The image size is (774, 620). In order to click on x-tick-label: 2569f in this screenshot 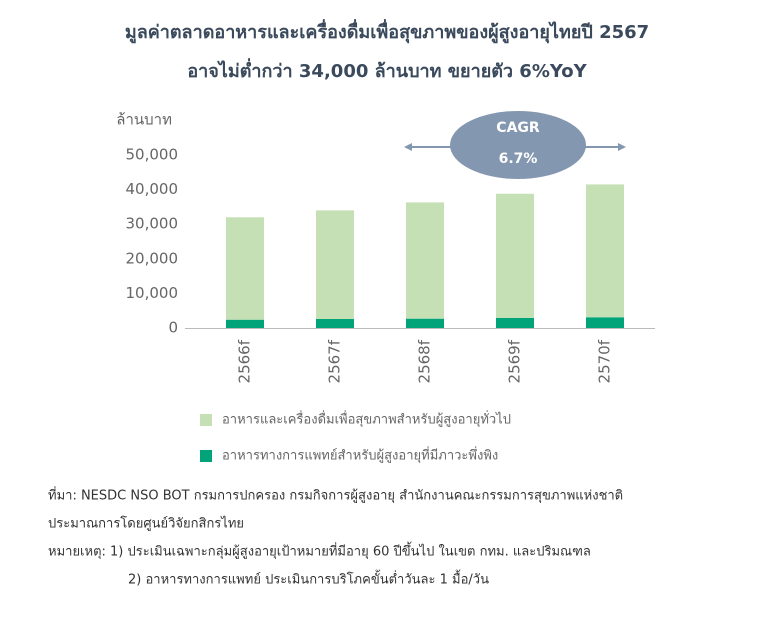, I will do `click(515, 361)`.